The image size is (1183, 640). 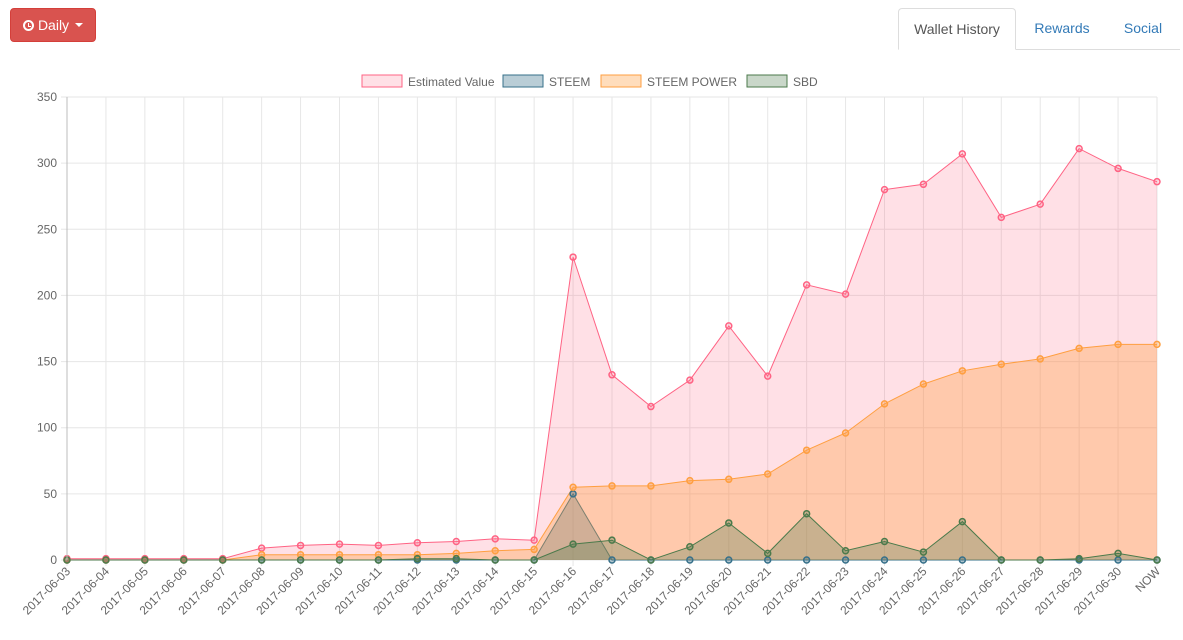 What do you see at coordinates (51, 494) in the screenshot?
I see `y-tick-label: 50` at bounding box center [51, 494].